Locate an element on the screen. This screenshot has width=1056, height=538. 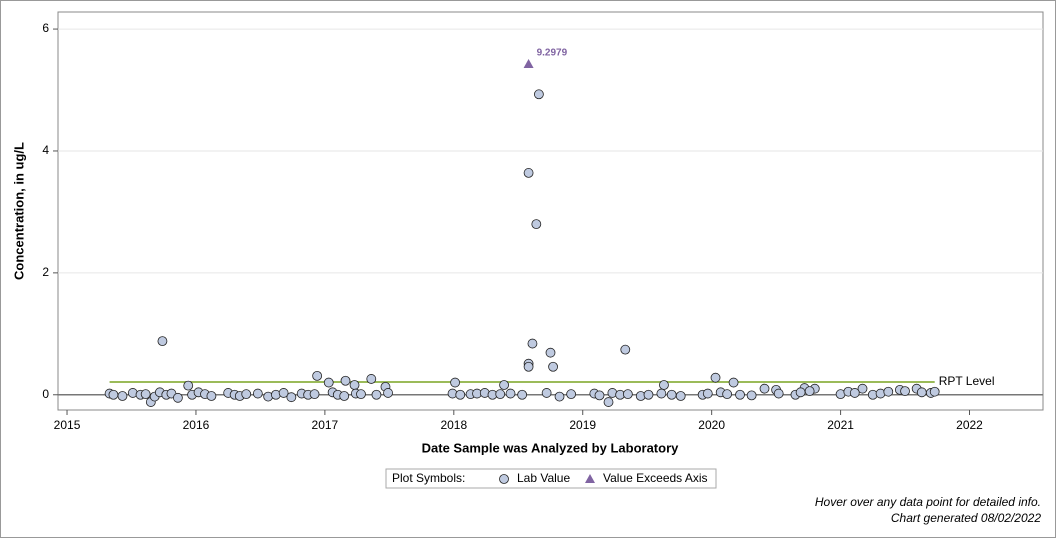
x-tick-label: 2018 is located at coordinates (453, 425).